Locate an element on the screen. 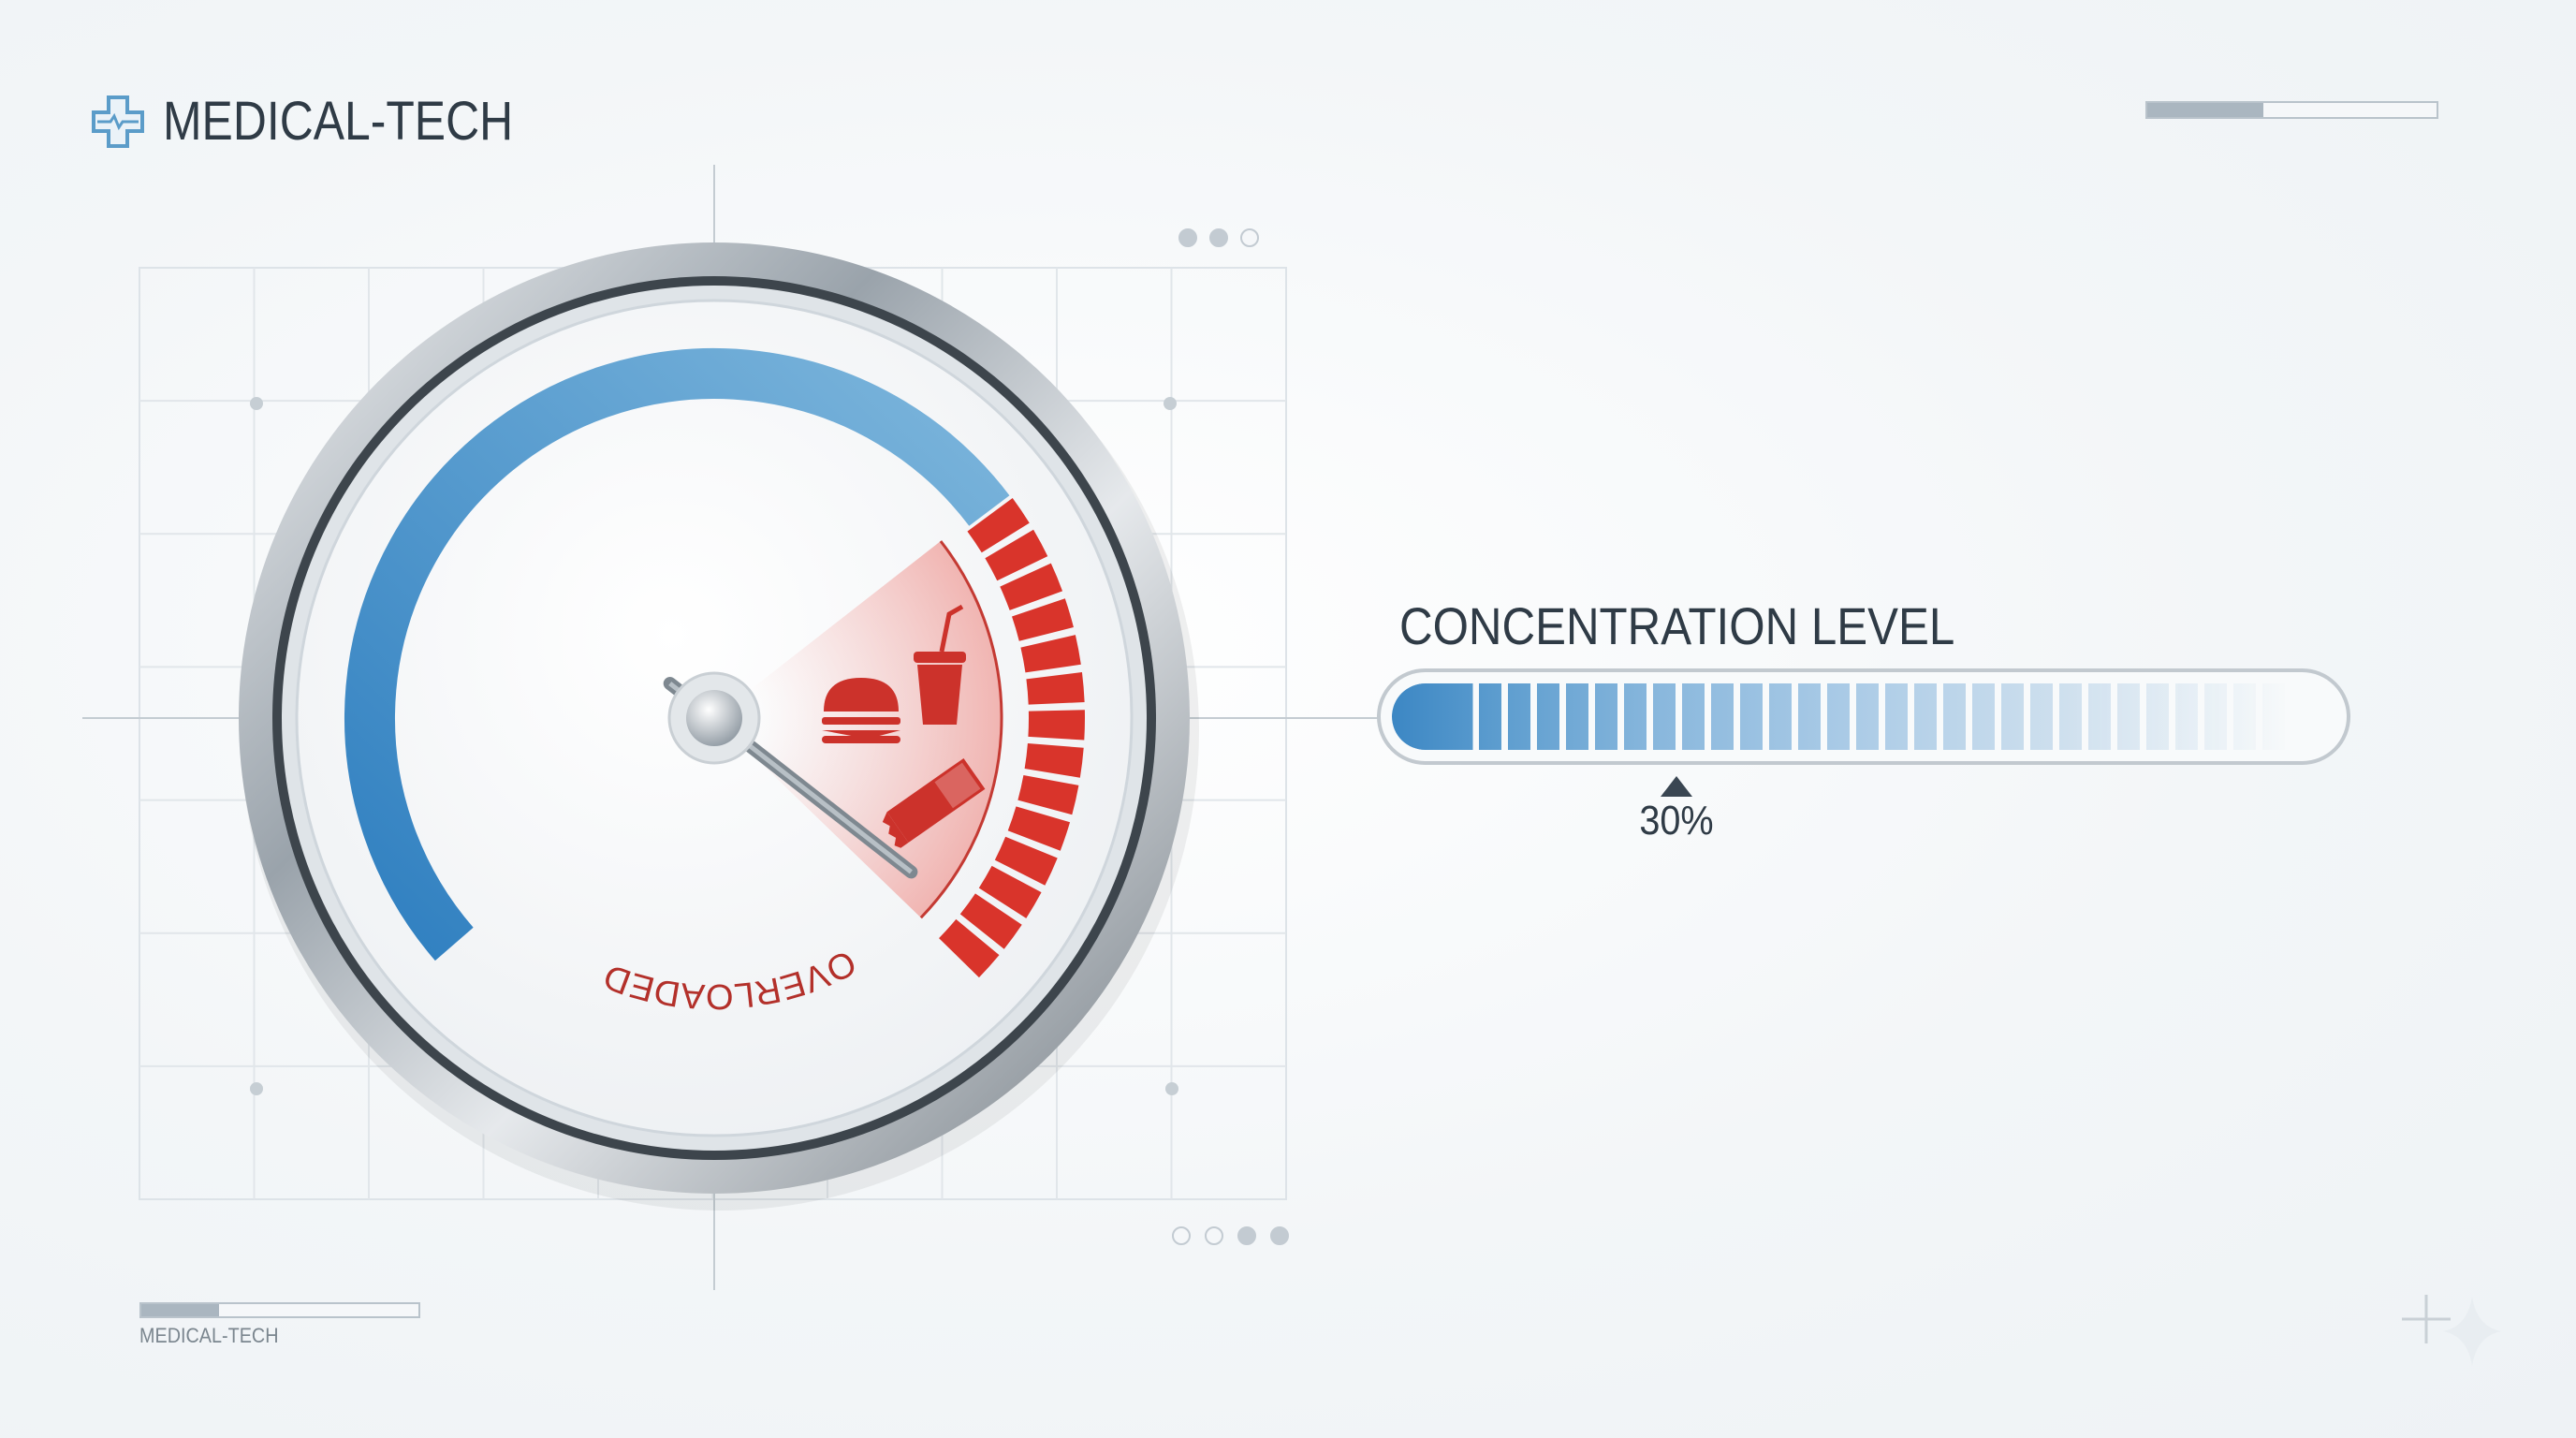 The image size is (2576, 1438). medical-cross-icon is located at coordinates (118, 121).